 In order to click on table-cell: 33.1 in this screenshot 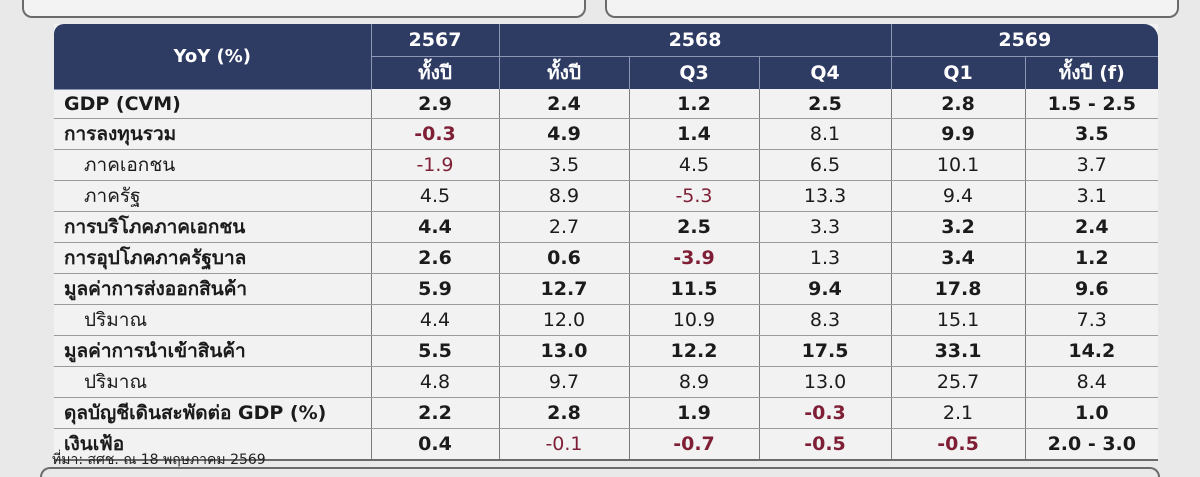, I will do `click(958, 351)`.